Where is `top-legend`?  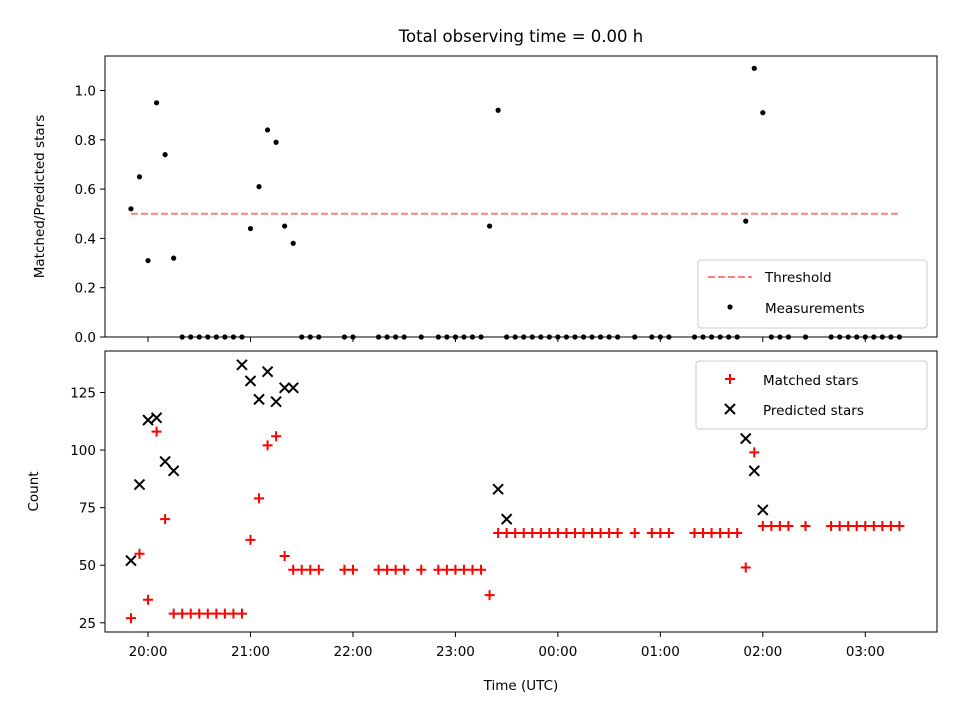 top-legend is located at coordinates (812, 294).